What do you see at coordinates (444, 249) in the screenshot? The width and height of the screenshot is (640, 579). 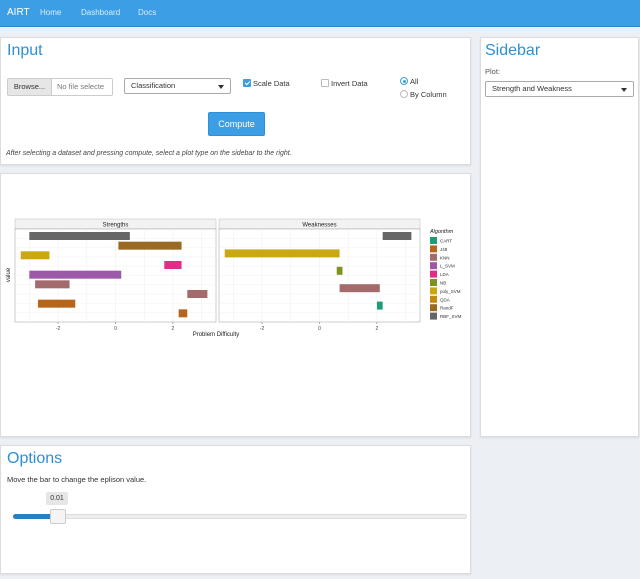 I see `legend-label-j48: J48` at bounding box center [444, 249].